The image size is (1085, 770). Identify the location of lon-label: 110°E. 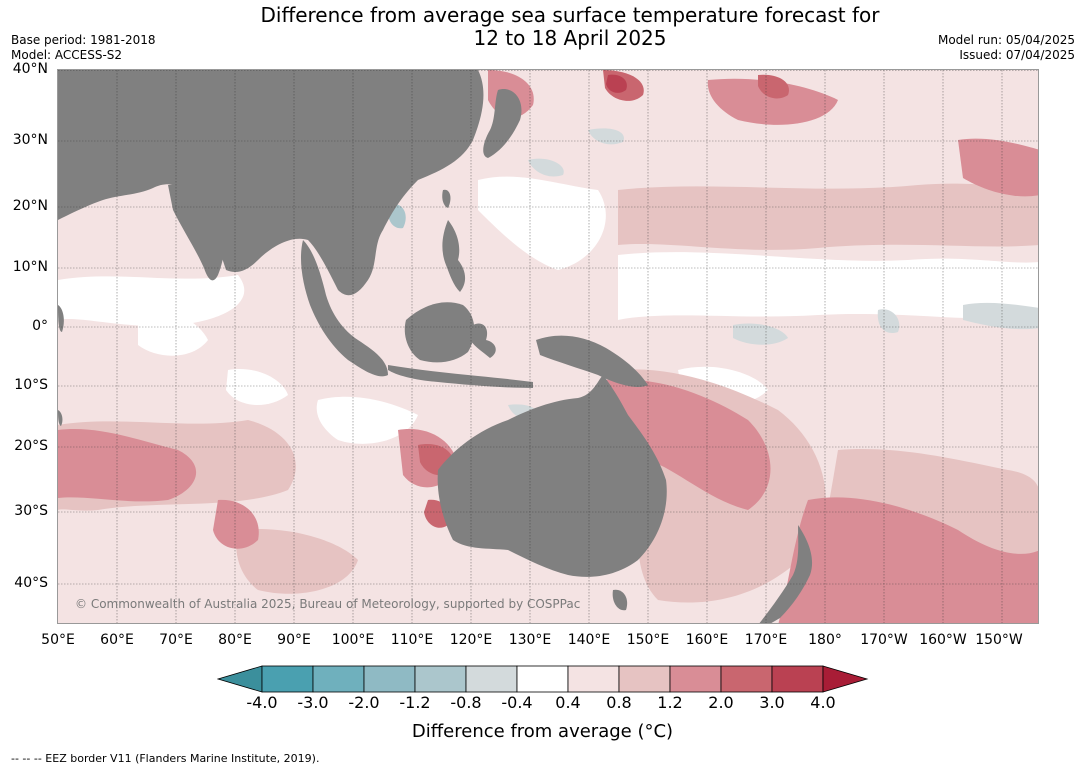
(412, 640).